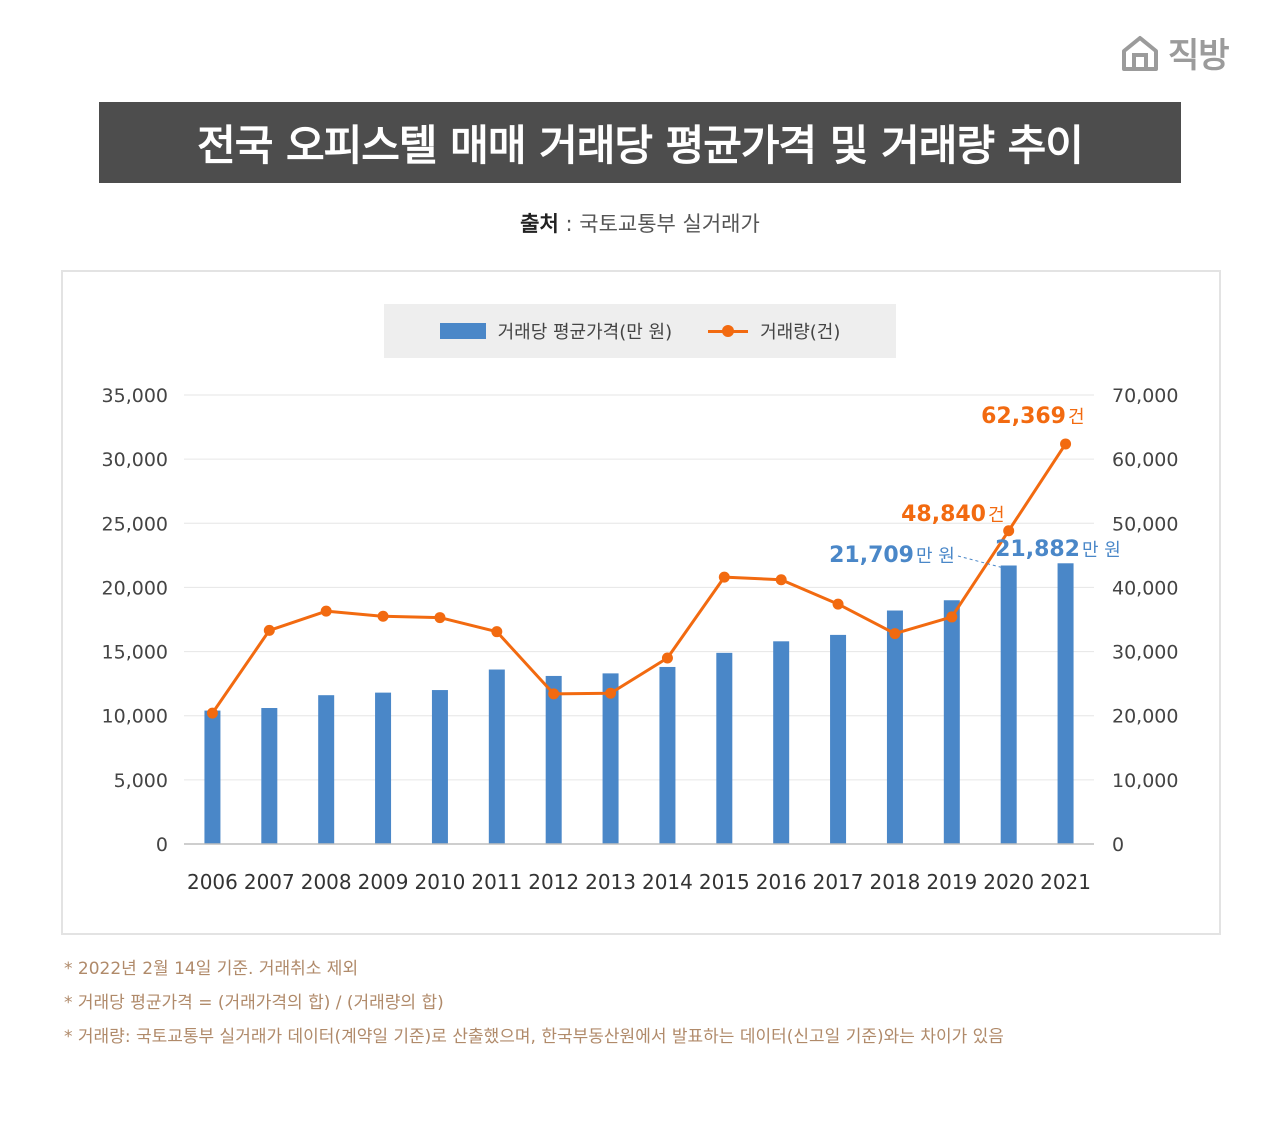  Describe the element at coordinates (135, 524) in the screenshot. I see `y-left-tick-label: 25,000` at that location.